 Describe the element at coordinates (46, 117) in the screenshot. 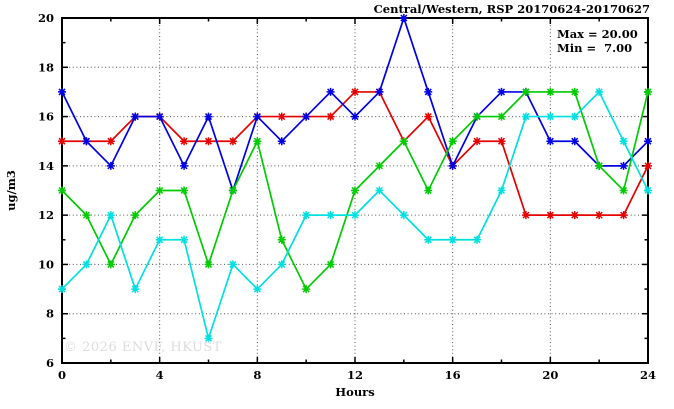

I see `y-tick-label: 16` at that location.